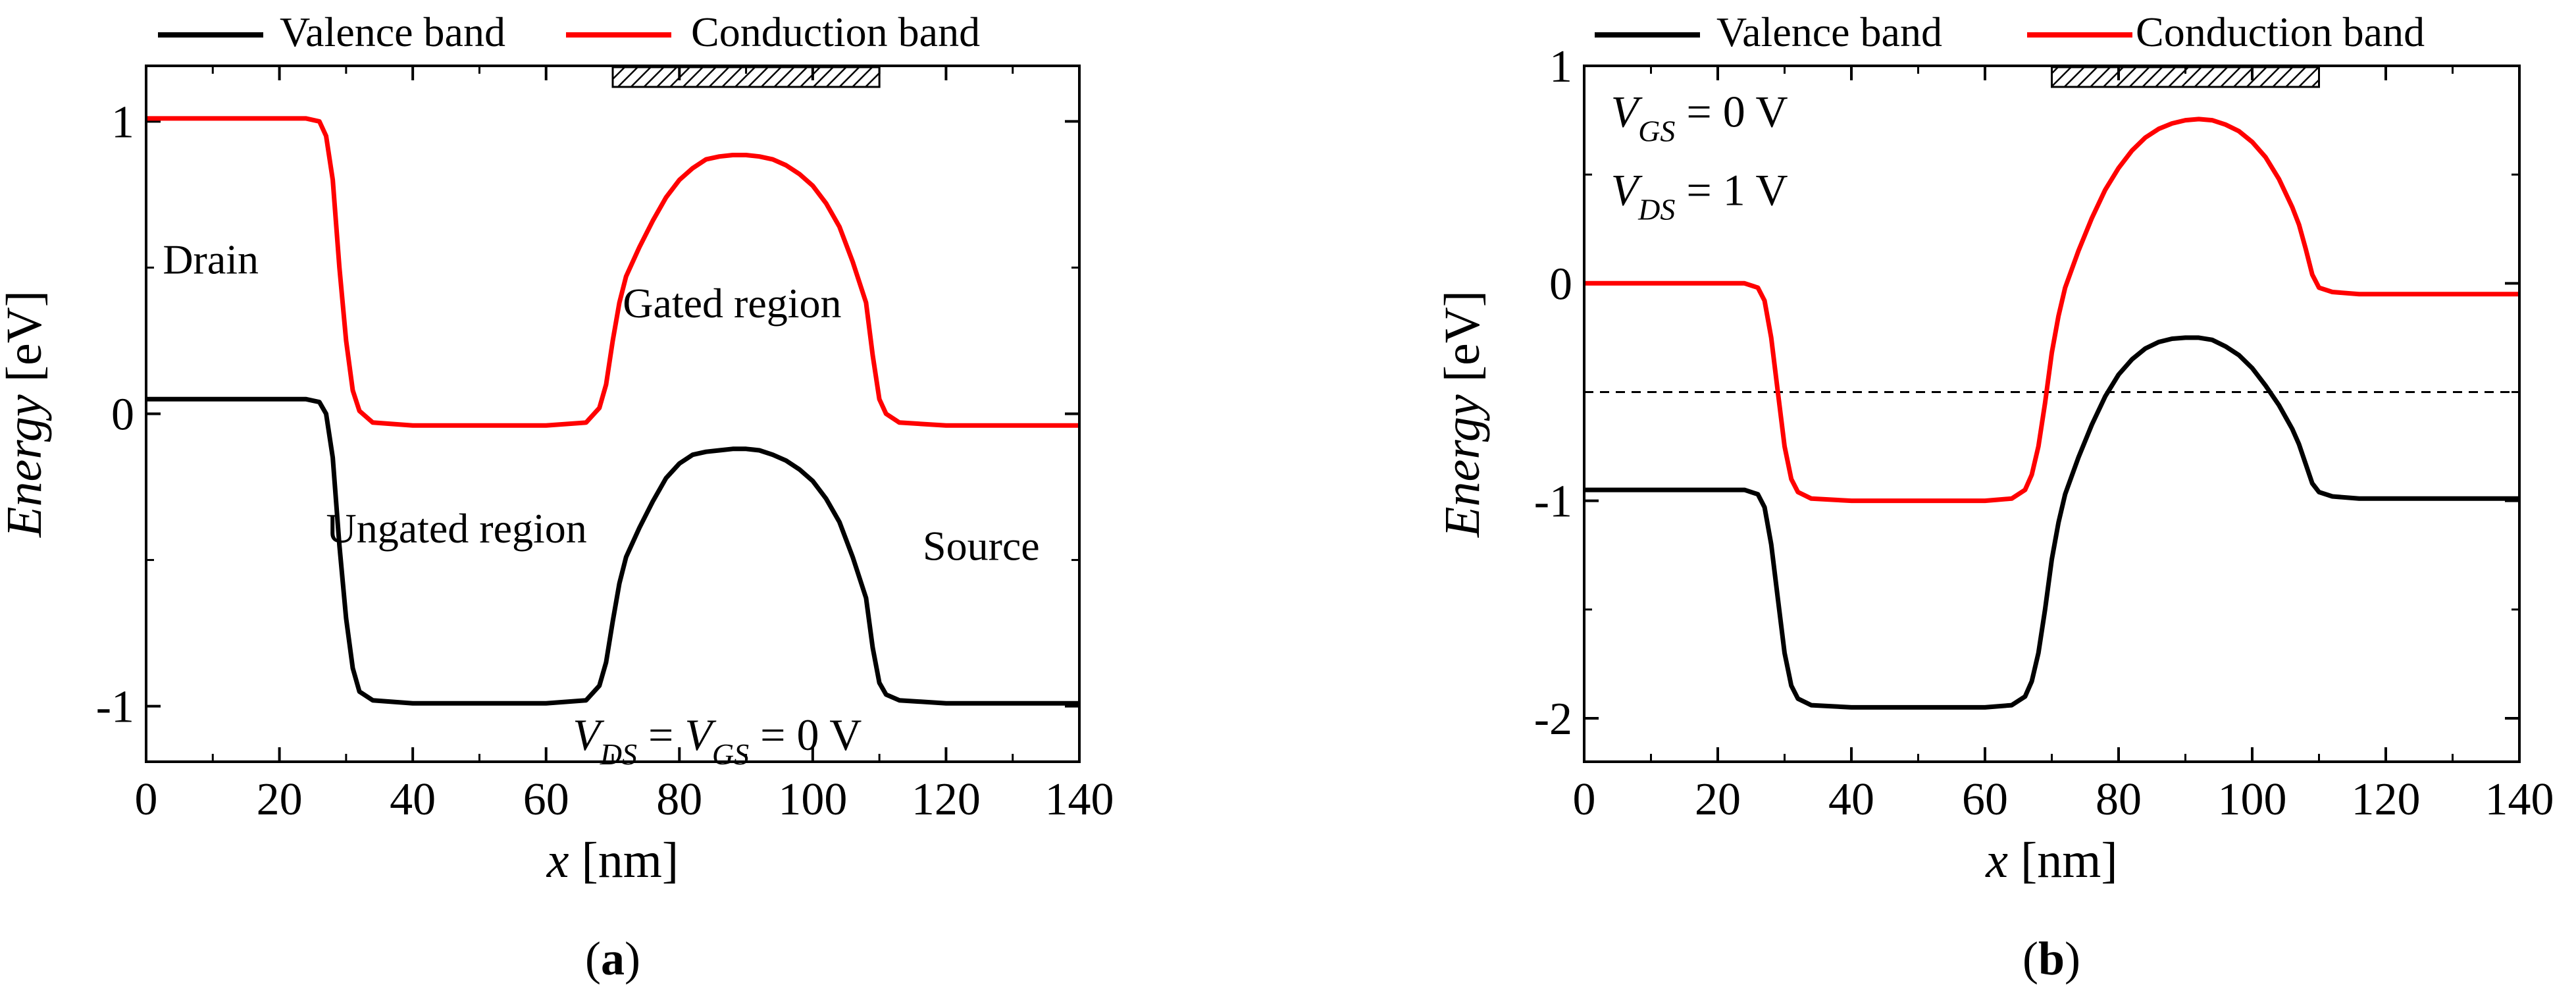 The width and height of the screenshot is (2576, 1006). I want to click on panel-label-b: (b), so click(2051, 958).